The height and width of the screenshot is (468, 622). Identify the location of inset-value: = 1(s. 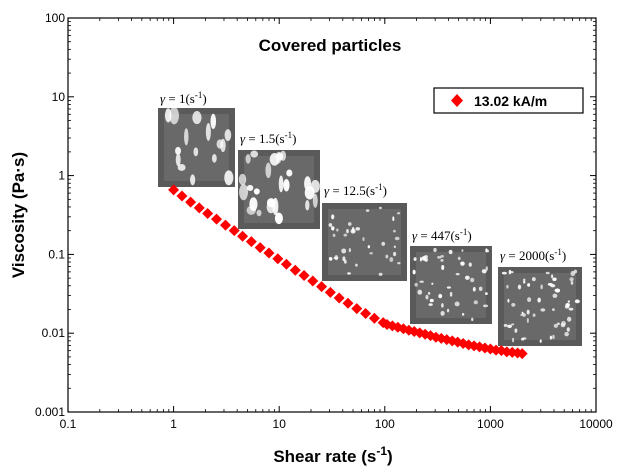
(180, 98).